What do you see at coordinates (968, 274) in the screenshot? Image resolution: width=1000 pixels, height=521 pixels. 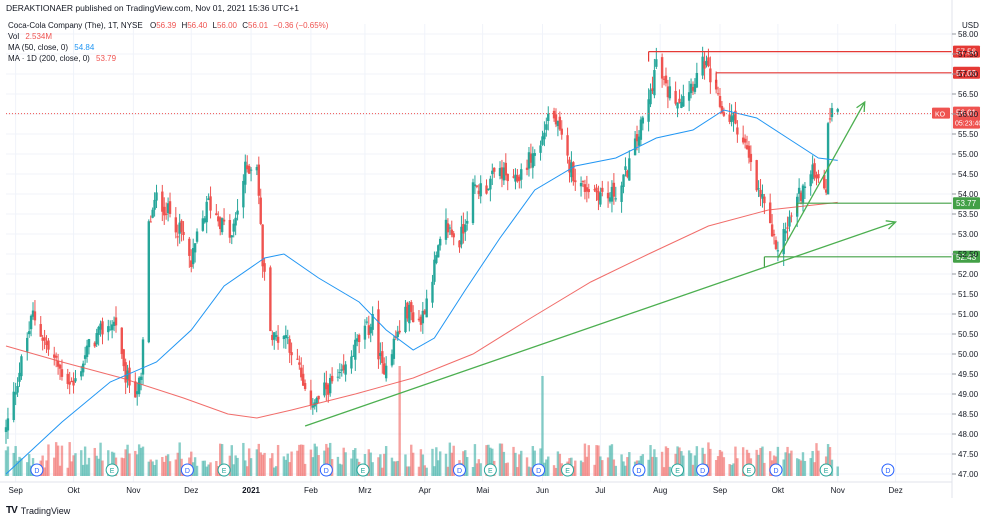 I see `price-tick-label: 52.00` at bounding box center [968, 274].